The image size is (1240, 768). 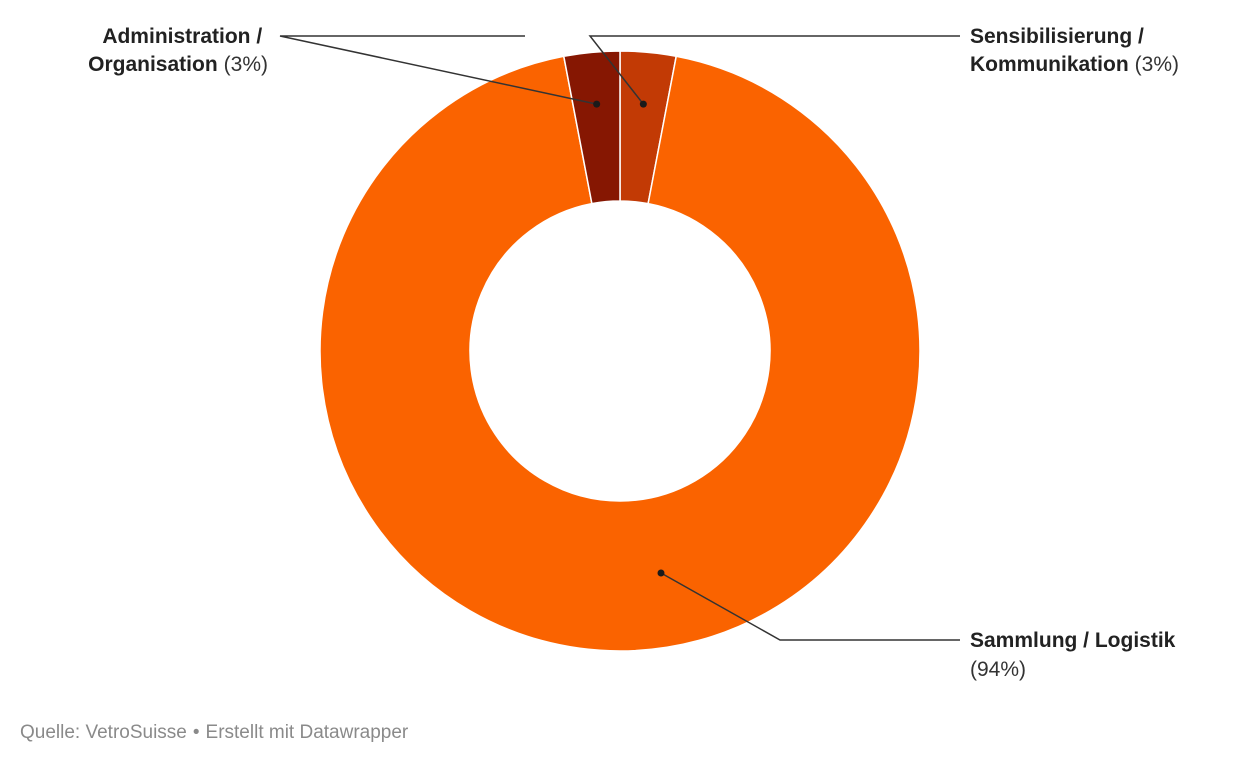 What do you see at coordinates (643, 104) in the screenshot?
I see `leader-dot-sensibilisierung` at bounding box center [643, 104].